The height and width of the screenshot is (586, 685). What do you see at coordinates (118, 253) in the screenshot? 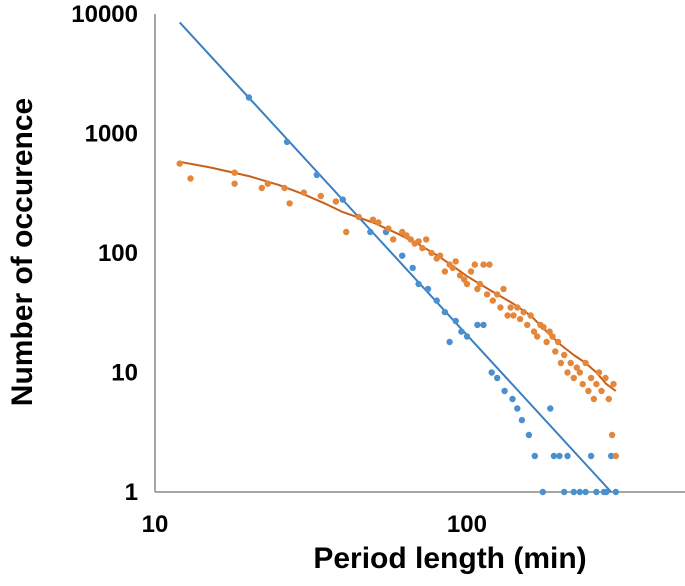
I see `y-tick-label: 100` at bounding box center [118, 253].